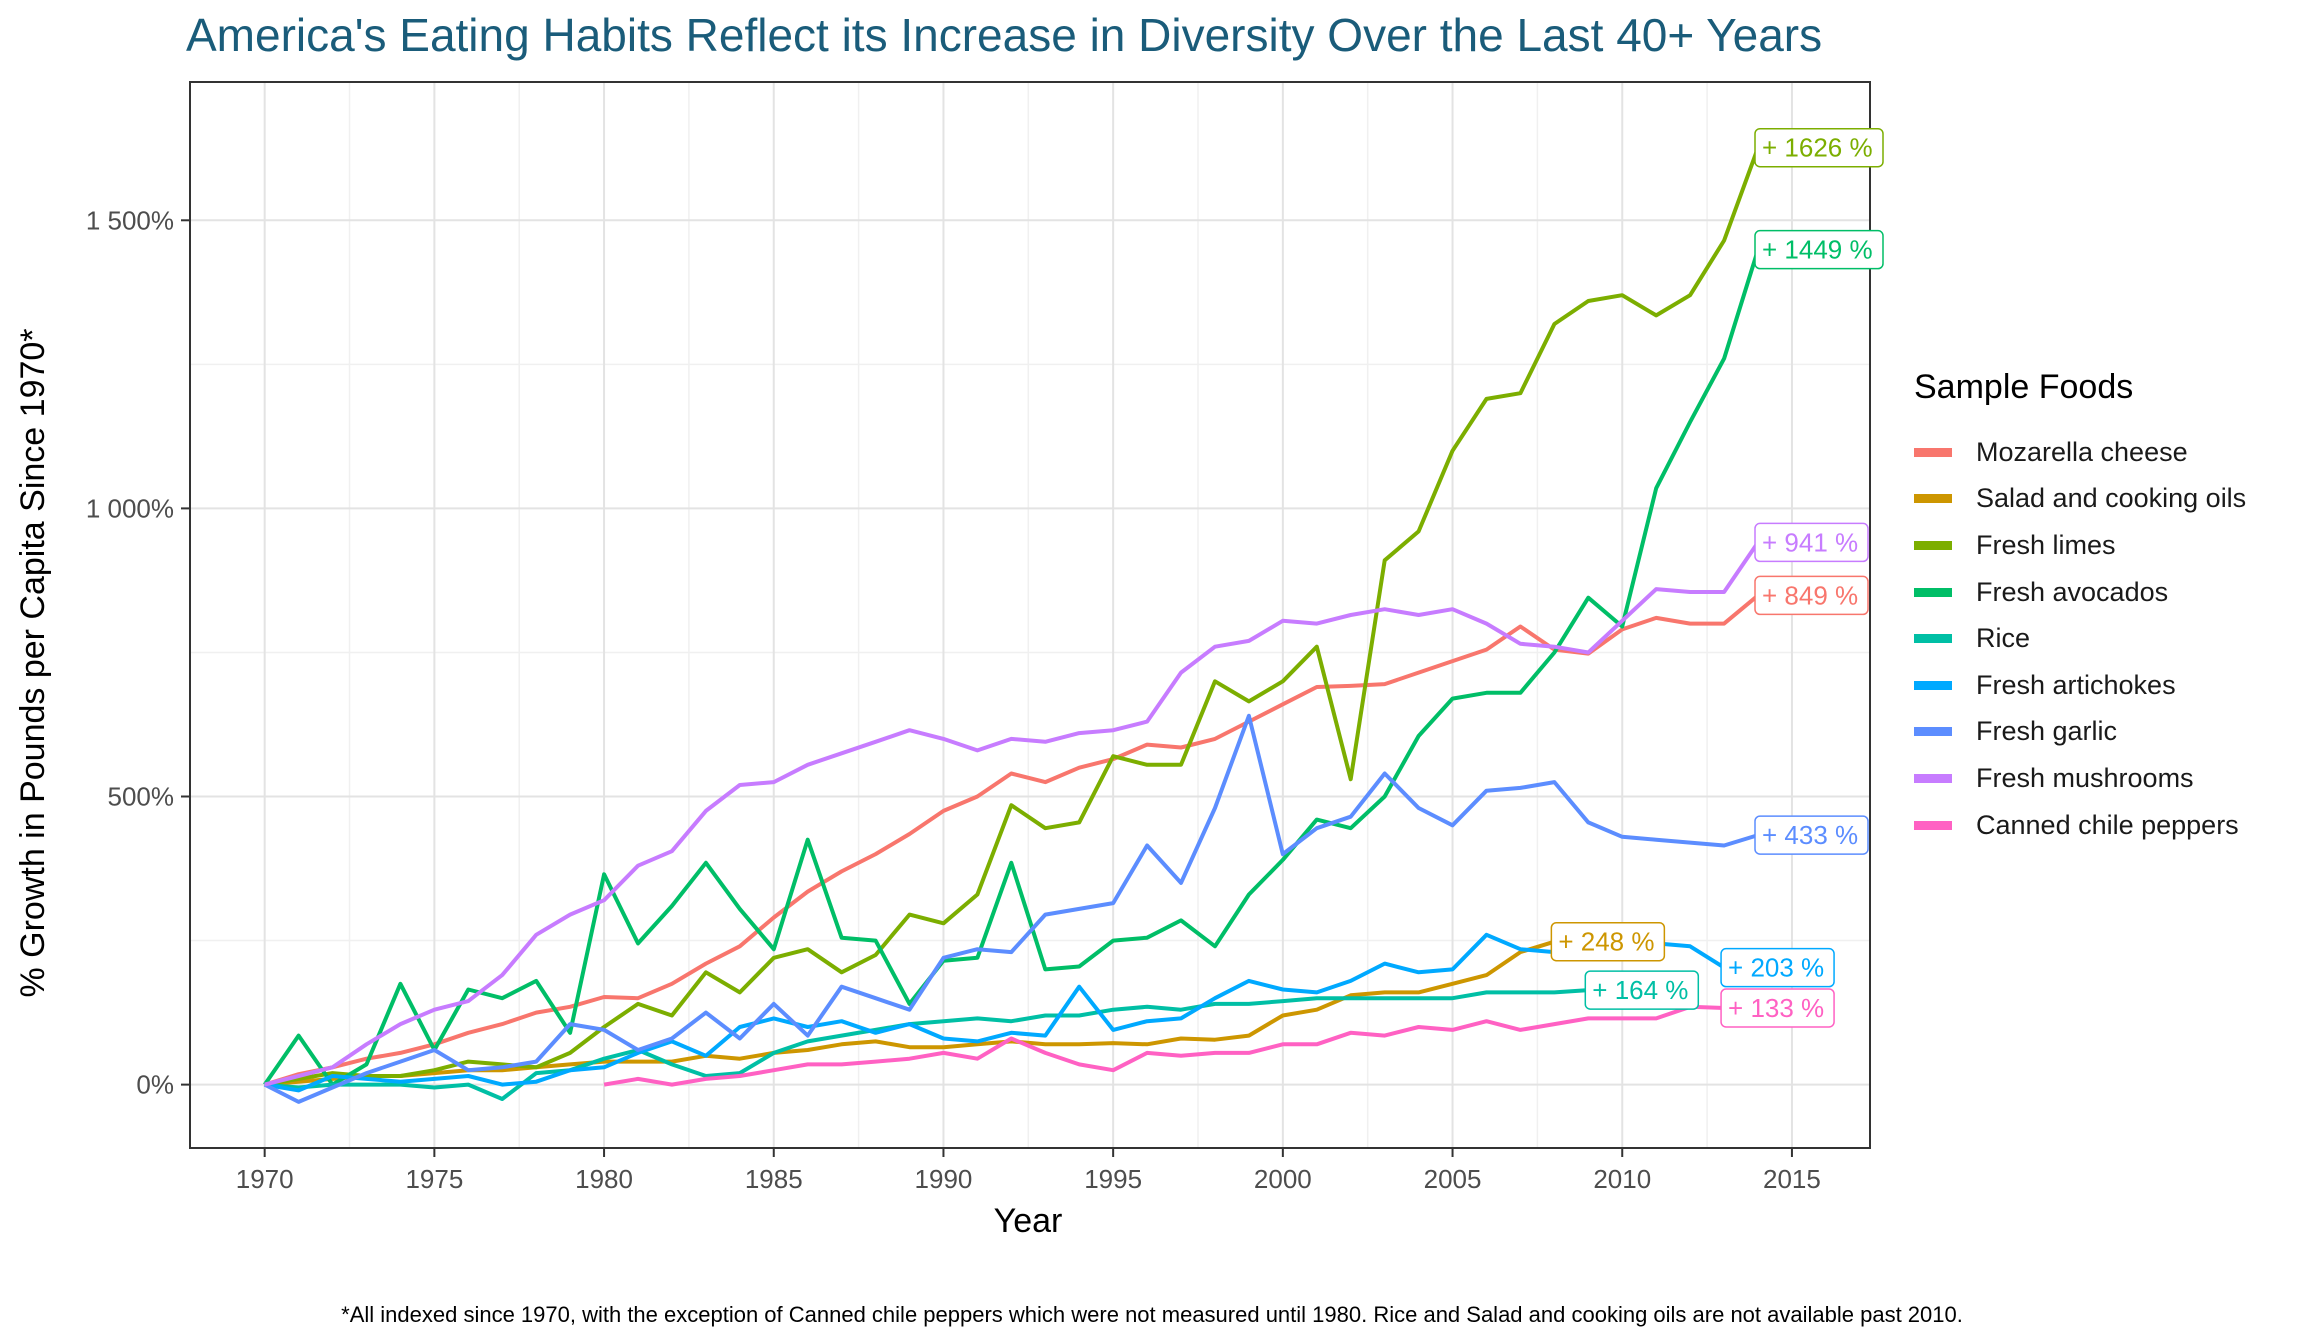 This screenshot has height=1344, width=2304. What do you see at coordinates (2107, 824) in the screenshot?
I see `legend-label: Canned chile peppers` at bounding box center [2107, 824].